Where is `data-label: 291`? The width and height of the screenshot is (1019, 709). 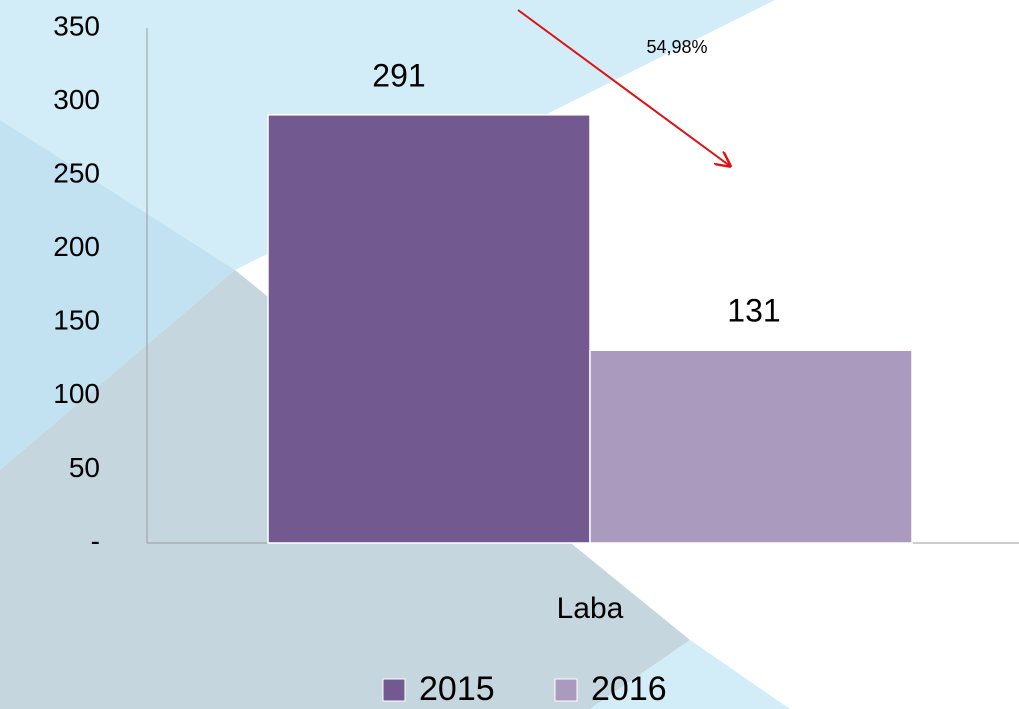 data-label: 291 is located at coordinates (398, 75).